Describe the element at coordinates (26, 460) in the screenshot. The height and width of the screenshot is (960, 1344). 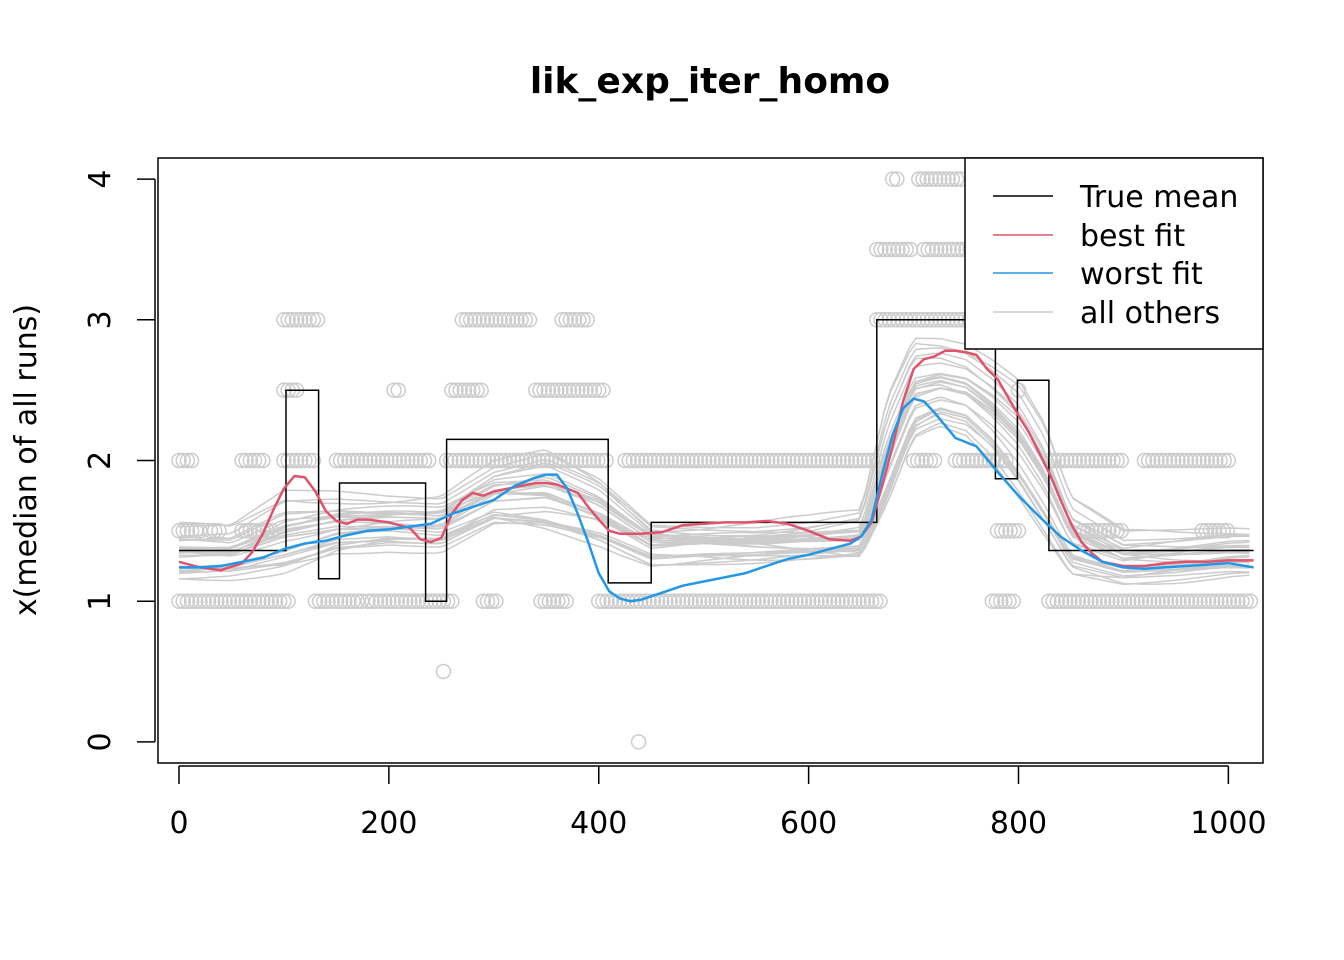
I see `y-axis-label: x(median of all runs)` at that location.